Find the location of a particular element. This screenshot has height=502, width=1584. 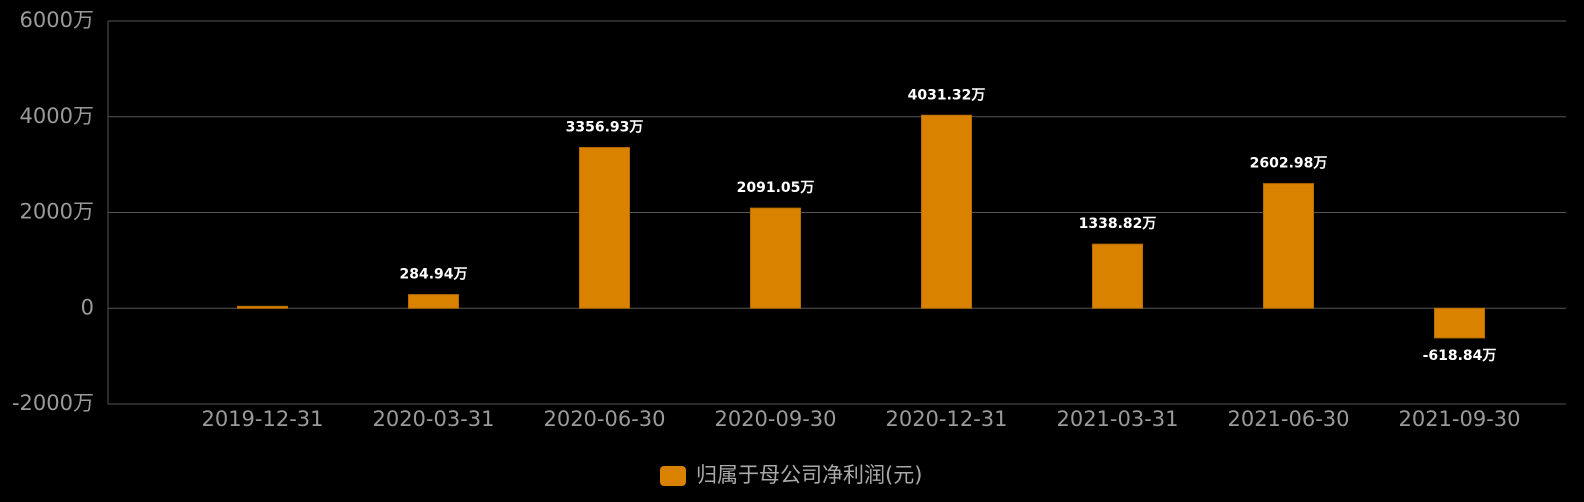

value-label: -618.84万 is located at coordinates (1460, 356).